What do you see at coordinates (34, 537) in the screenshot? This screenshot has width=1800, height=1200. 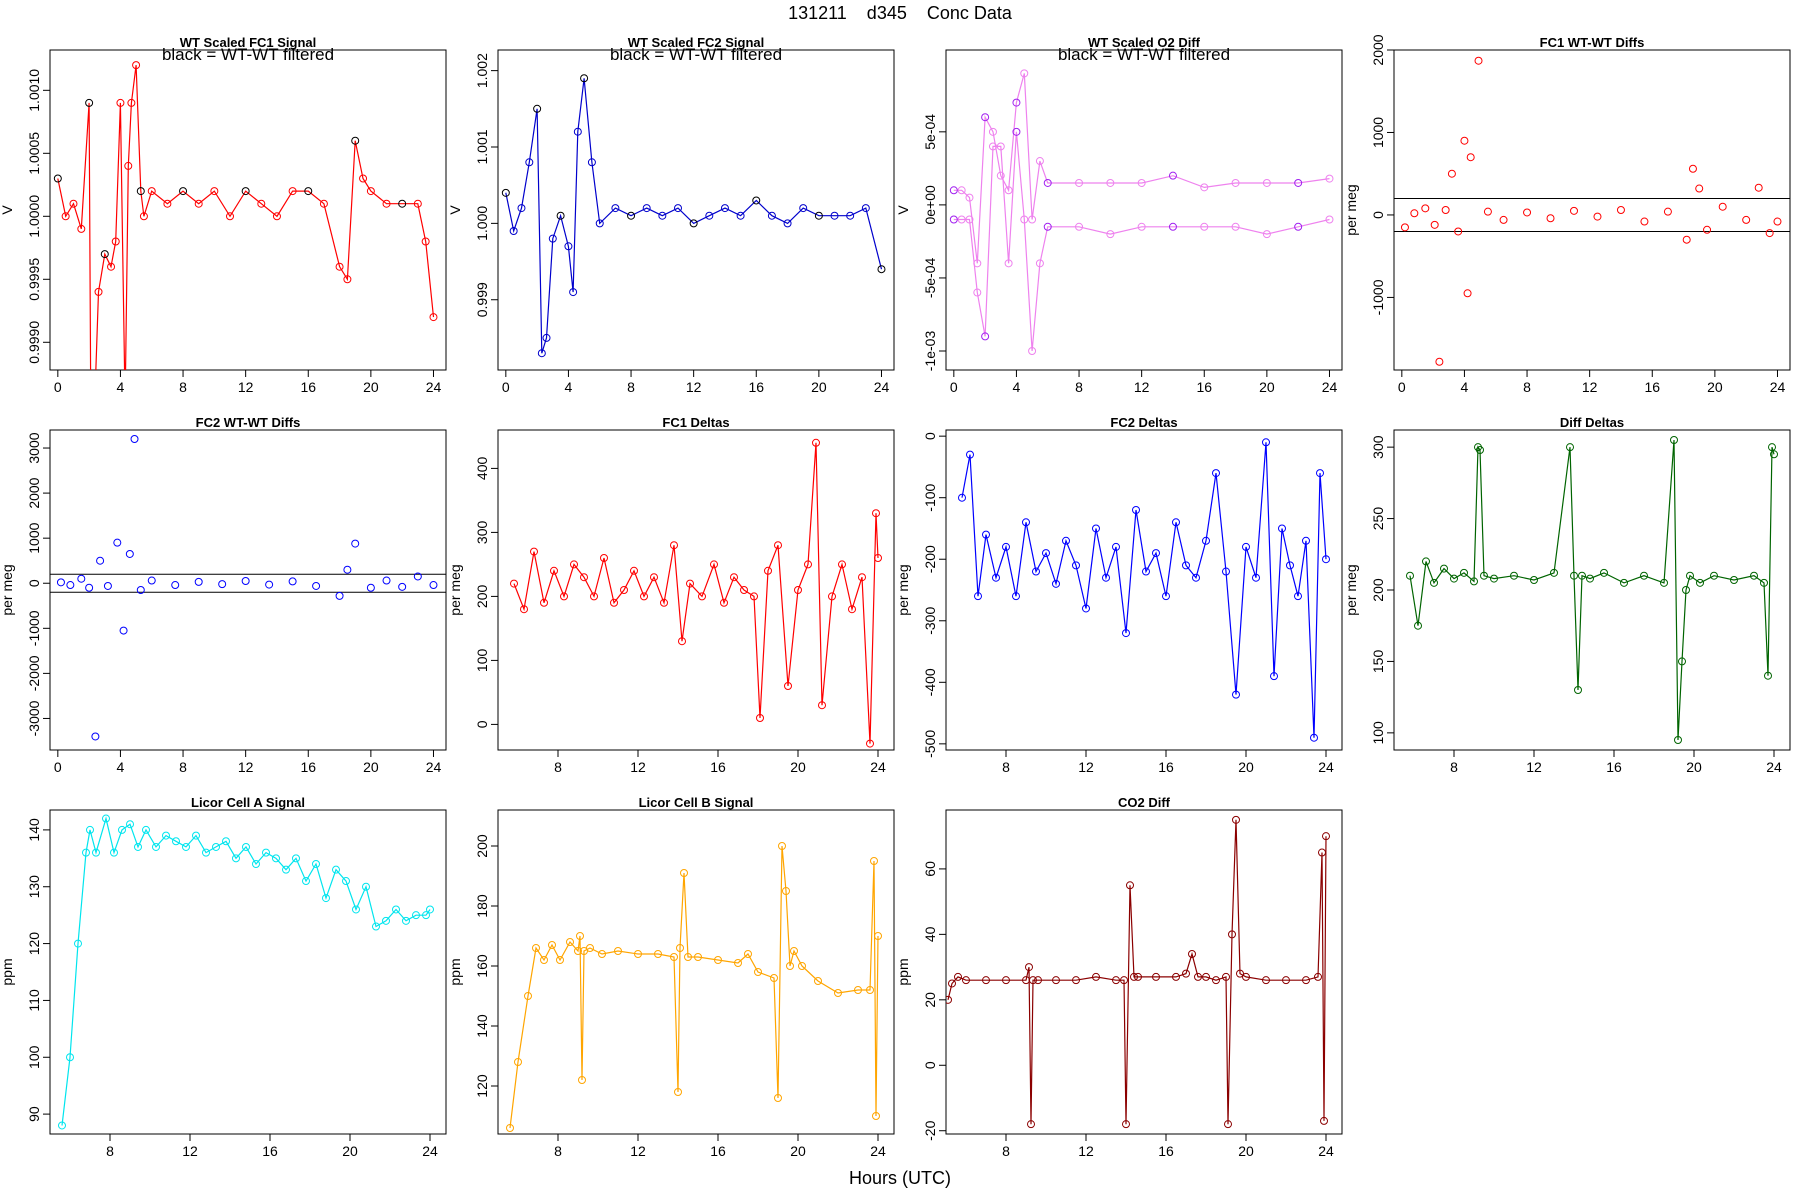 I see `y-tick-label: 1000` at bounding box center [34, 537].